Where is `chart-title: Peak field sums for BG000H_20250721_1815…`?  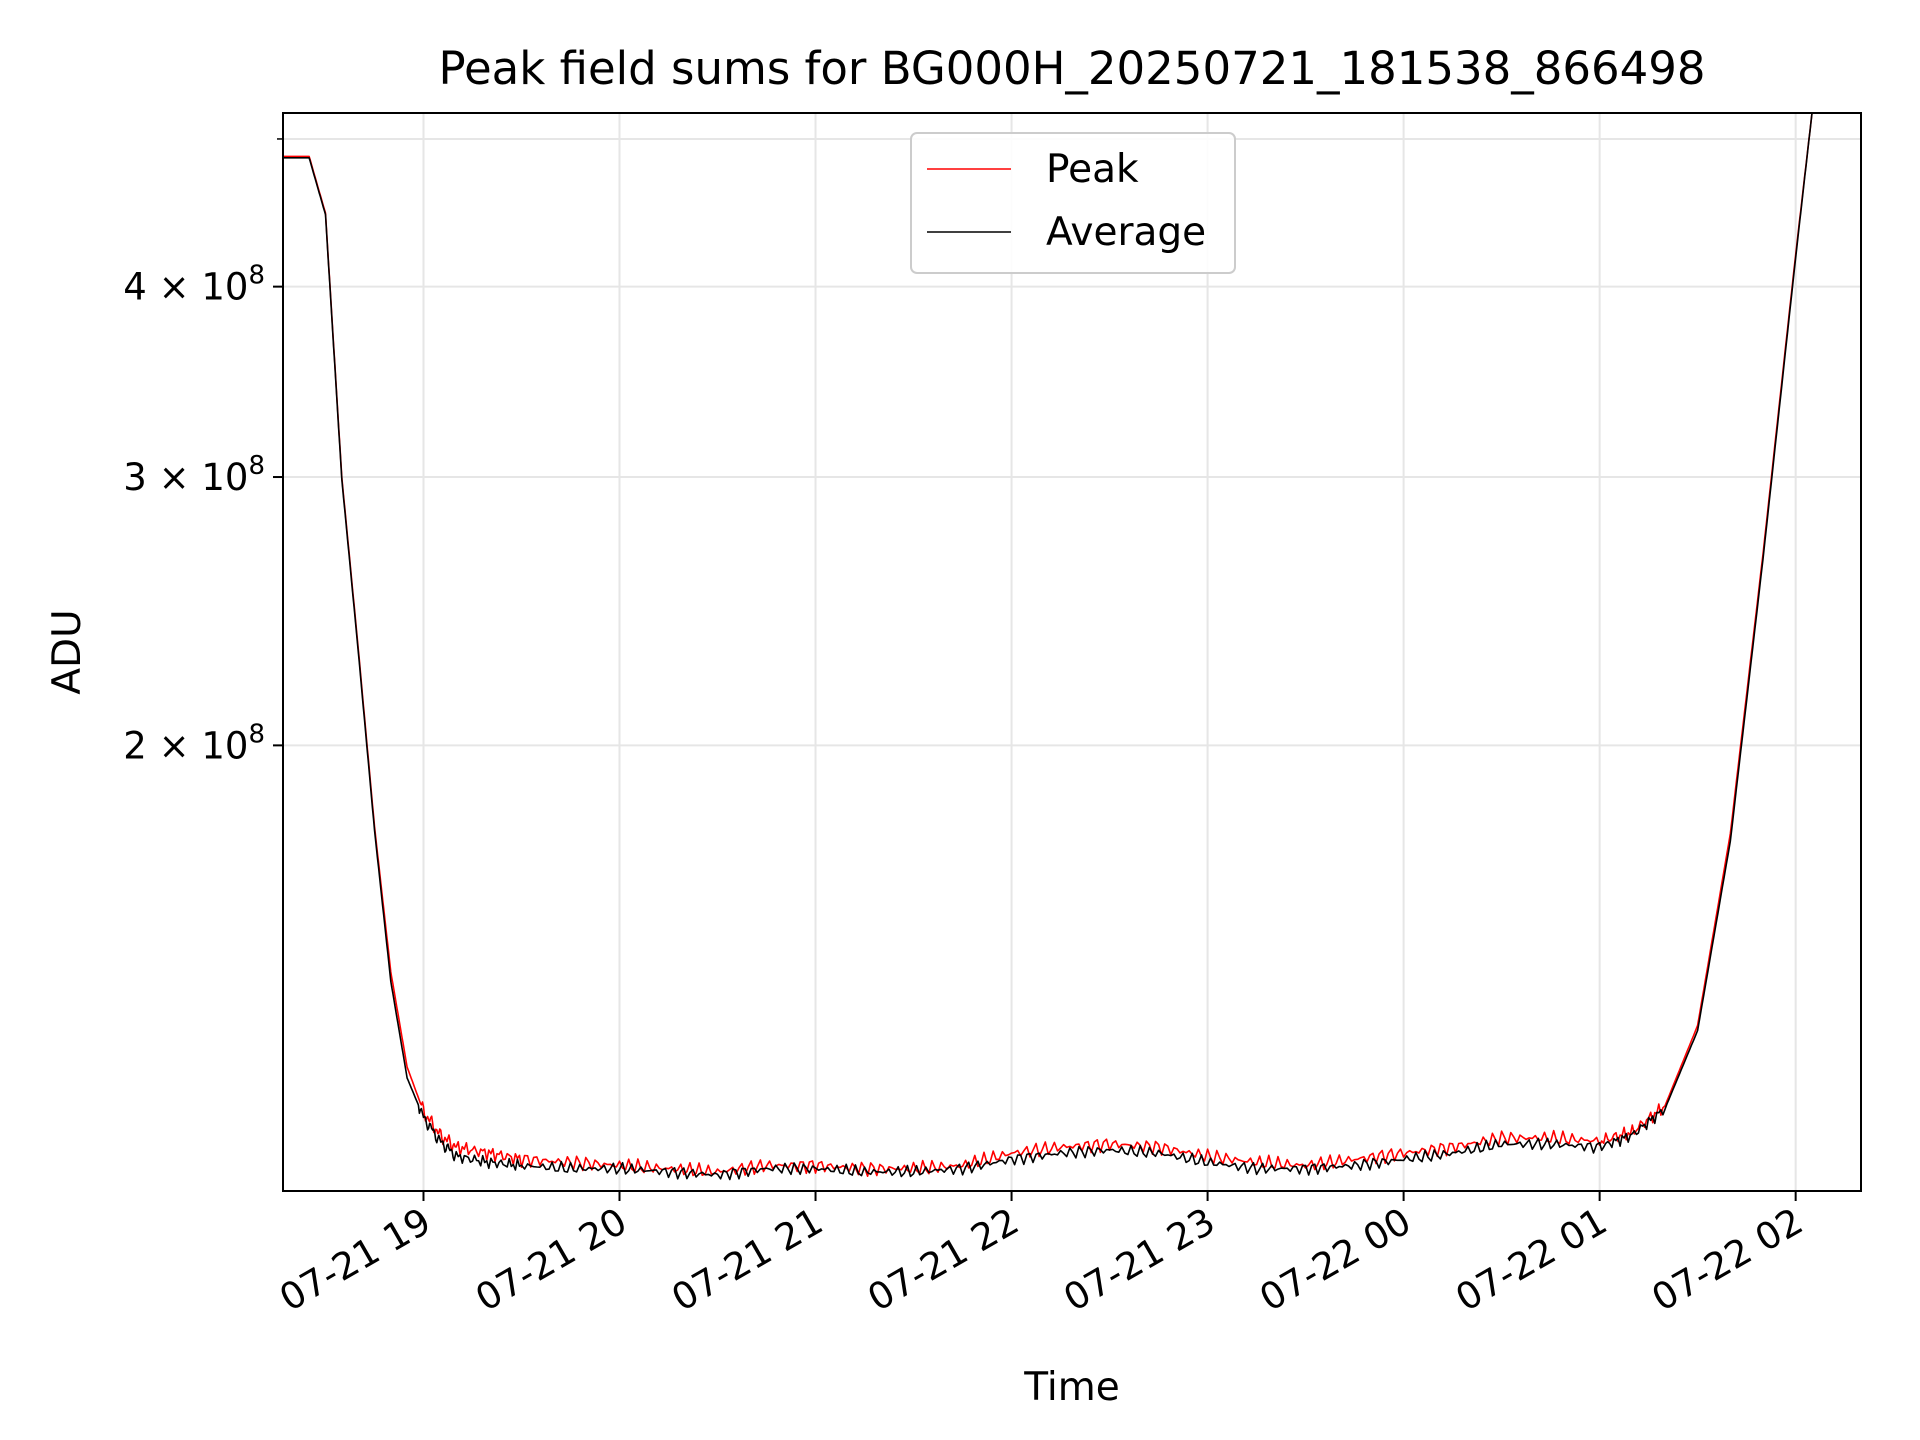
chart-title: Peak field sums for BG000H_20250721_1815… is located at coordinates (1071, 68).